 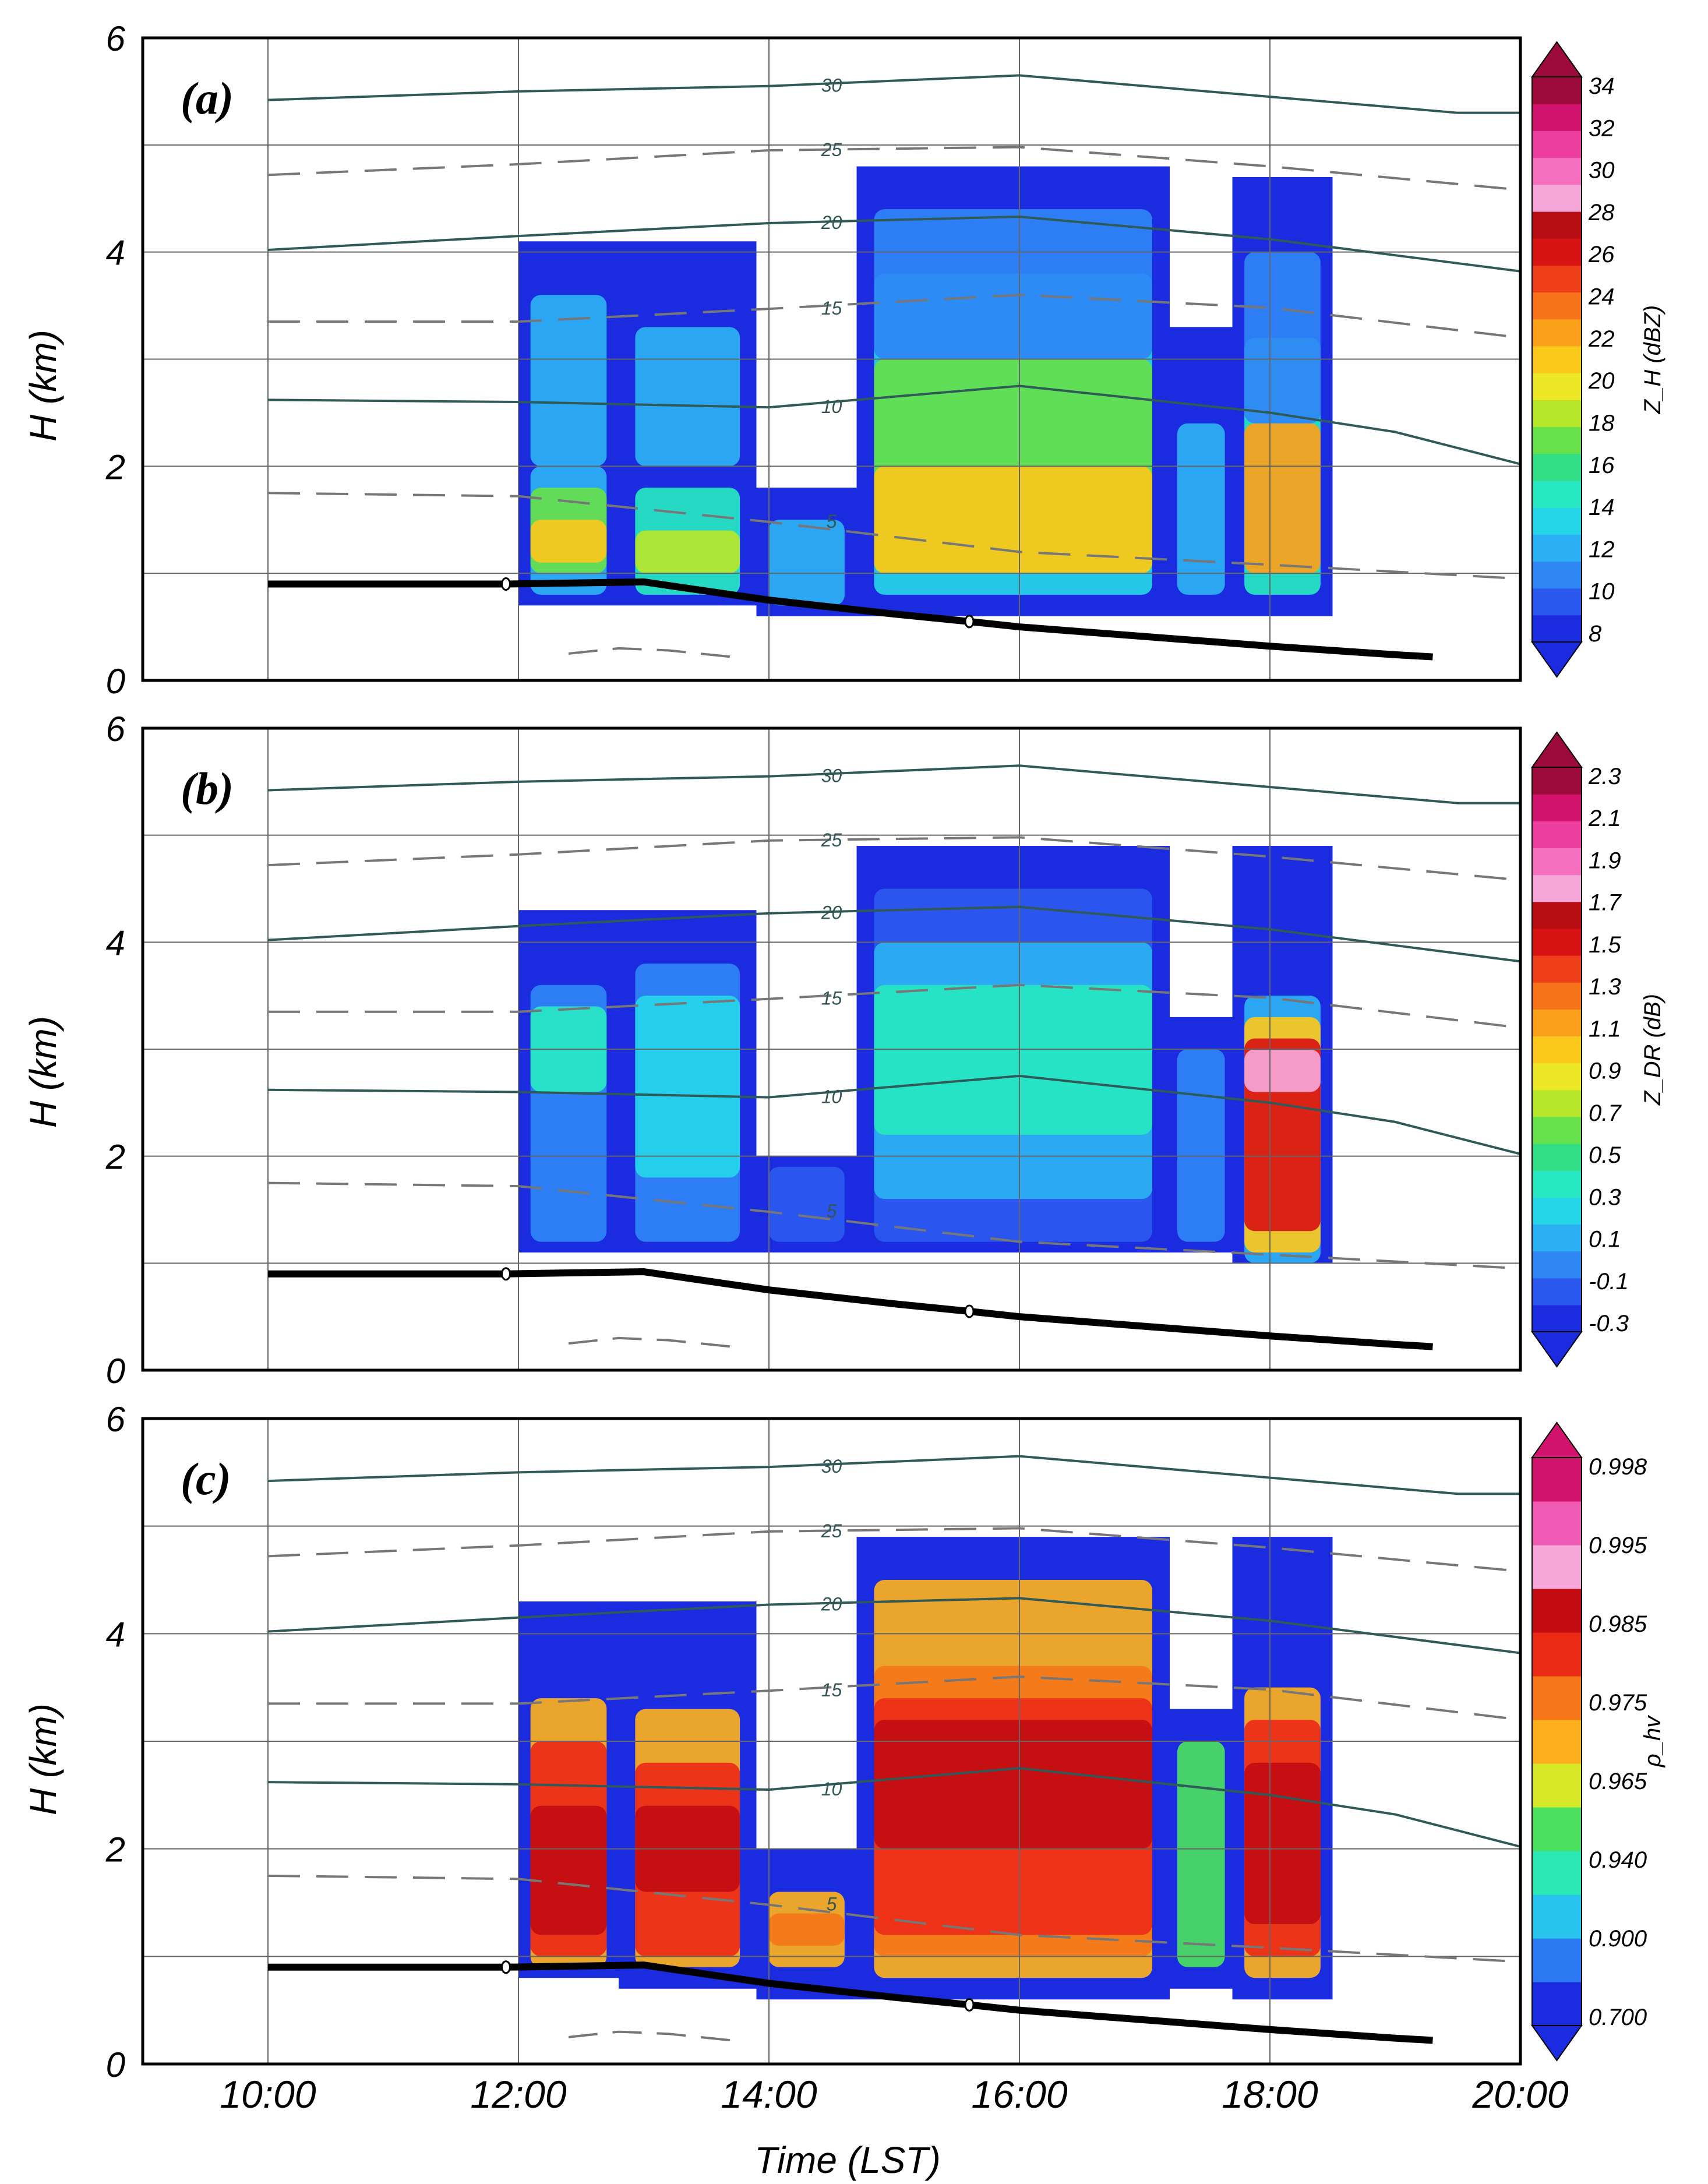 I want to click on contour-label: 15, so click(x=831, y=308).